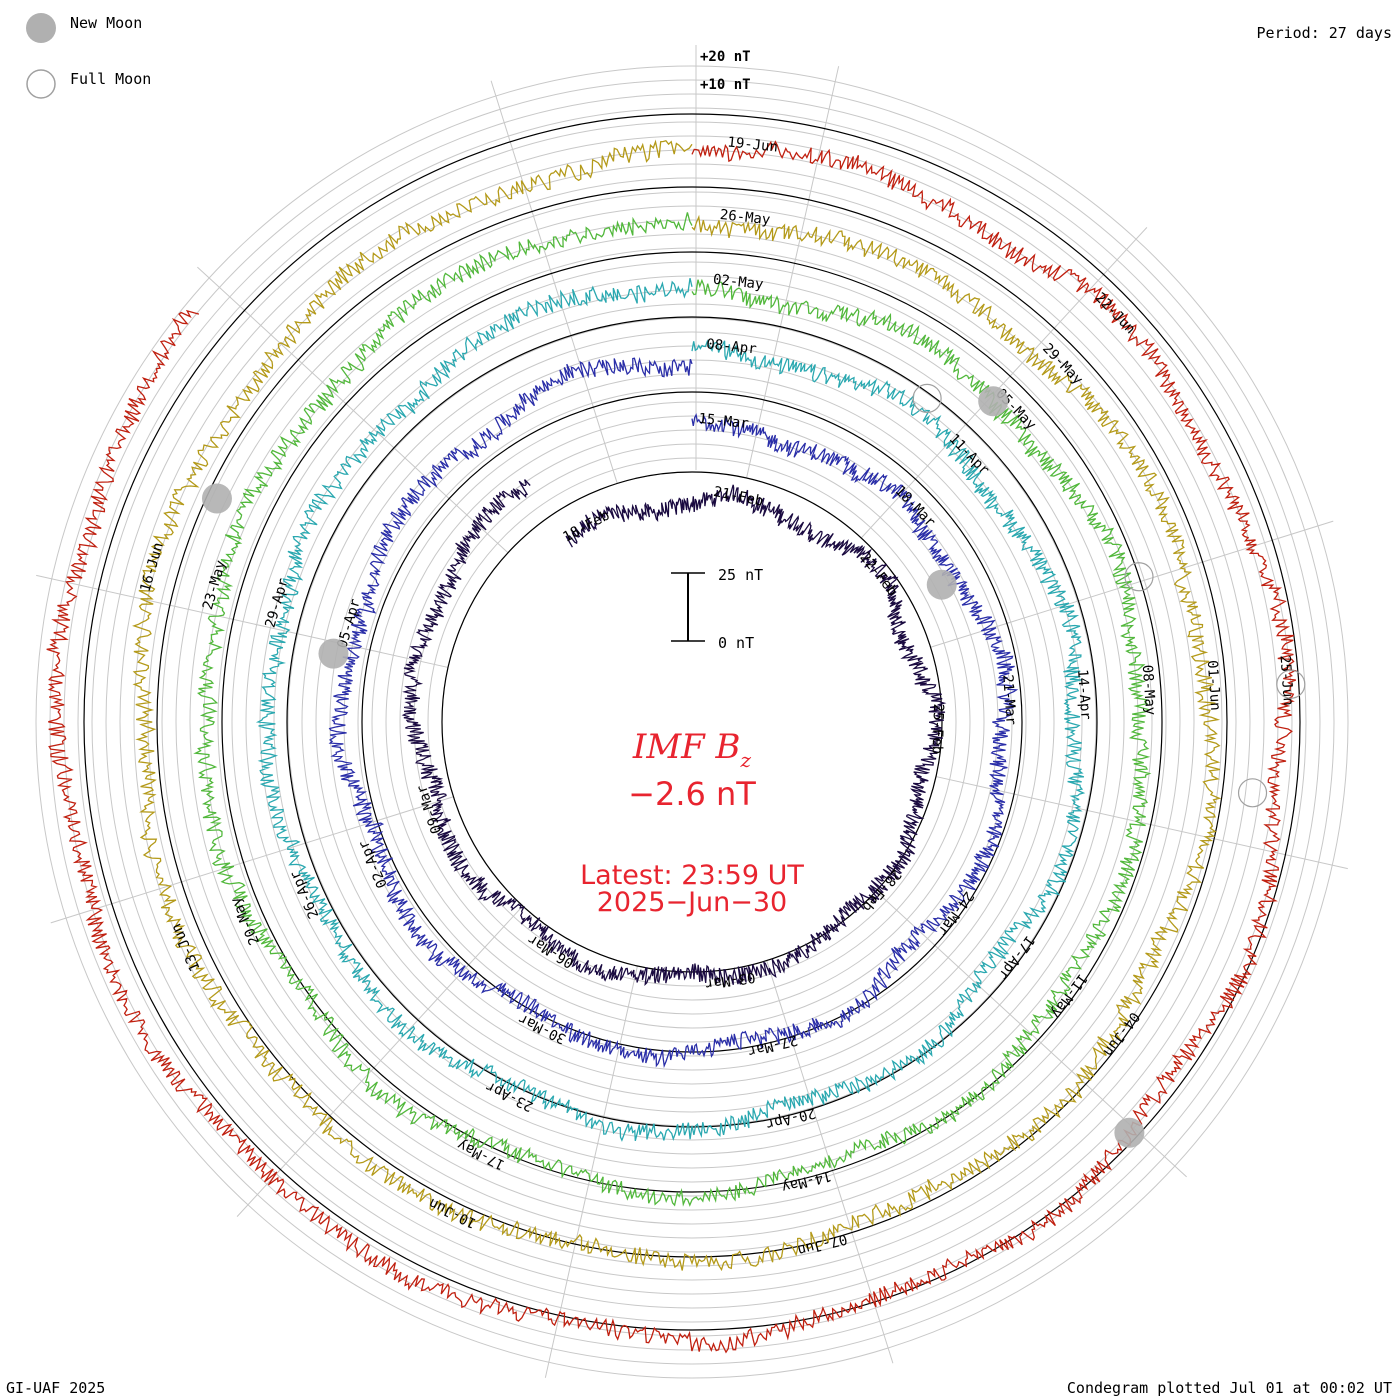 Image resolution: width=1400 pixels, height=1400 pixels. I want to click on date-label: 08-May, so click(1148, 690).